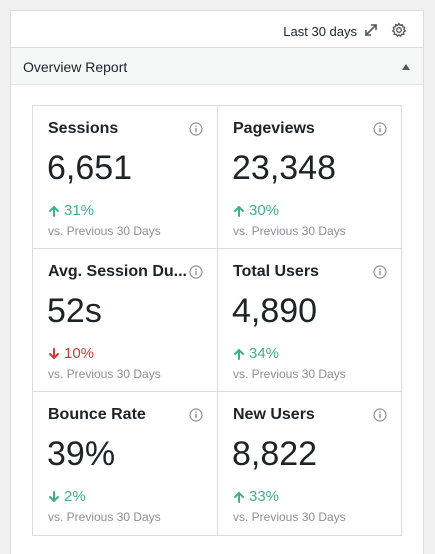 This screenshot has height=554, width=435. I want to click on metric-value: 8,822, so click(275, 454).